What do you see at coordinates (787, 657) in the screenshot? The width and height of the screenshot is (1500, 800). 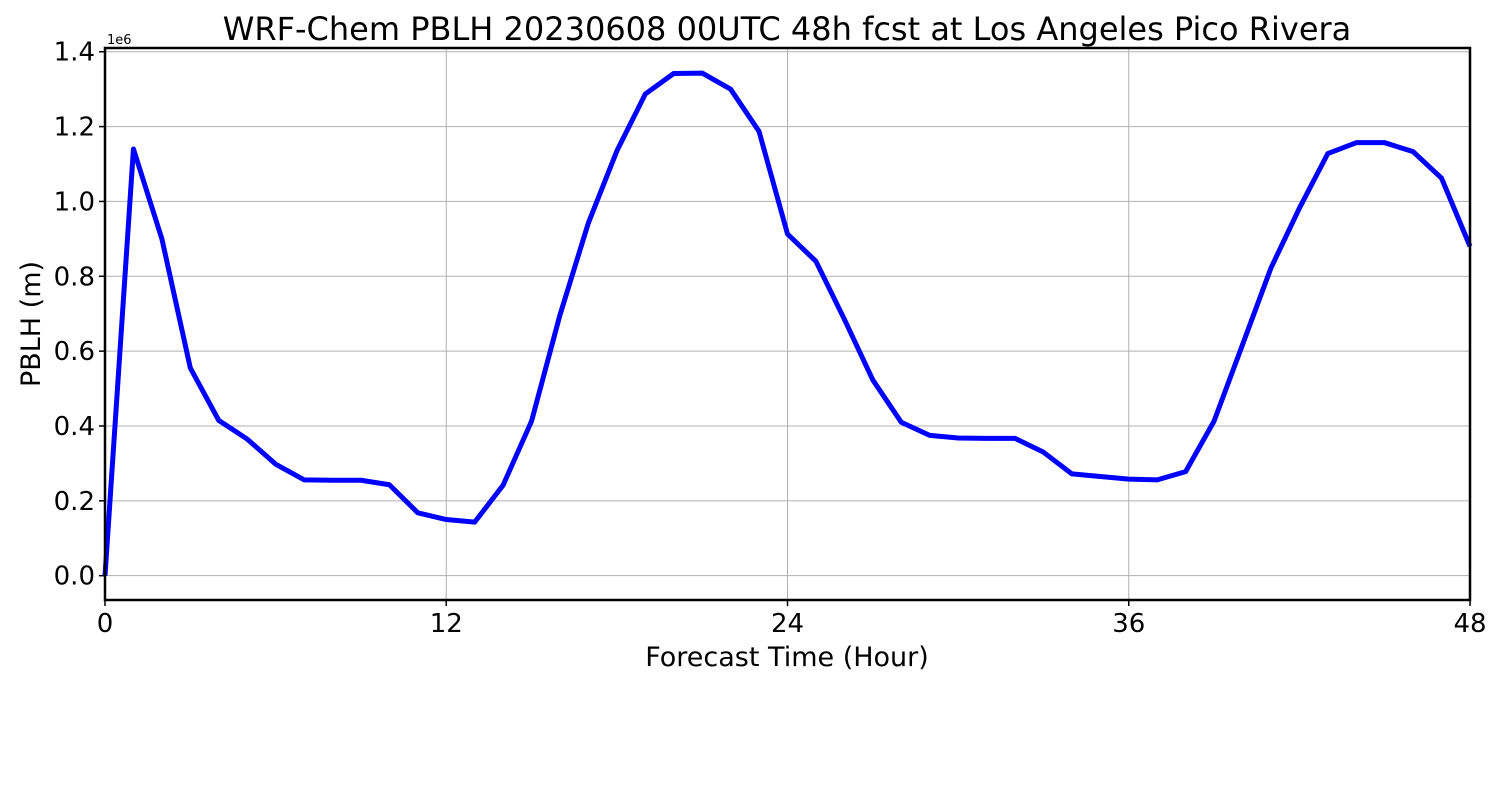 I see `x-axis-label: Forecast Time (Hour)` at bounding box center [787, 657].